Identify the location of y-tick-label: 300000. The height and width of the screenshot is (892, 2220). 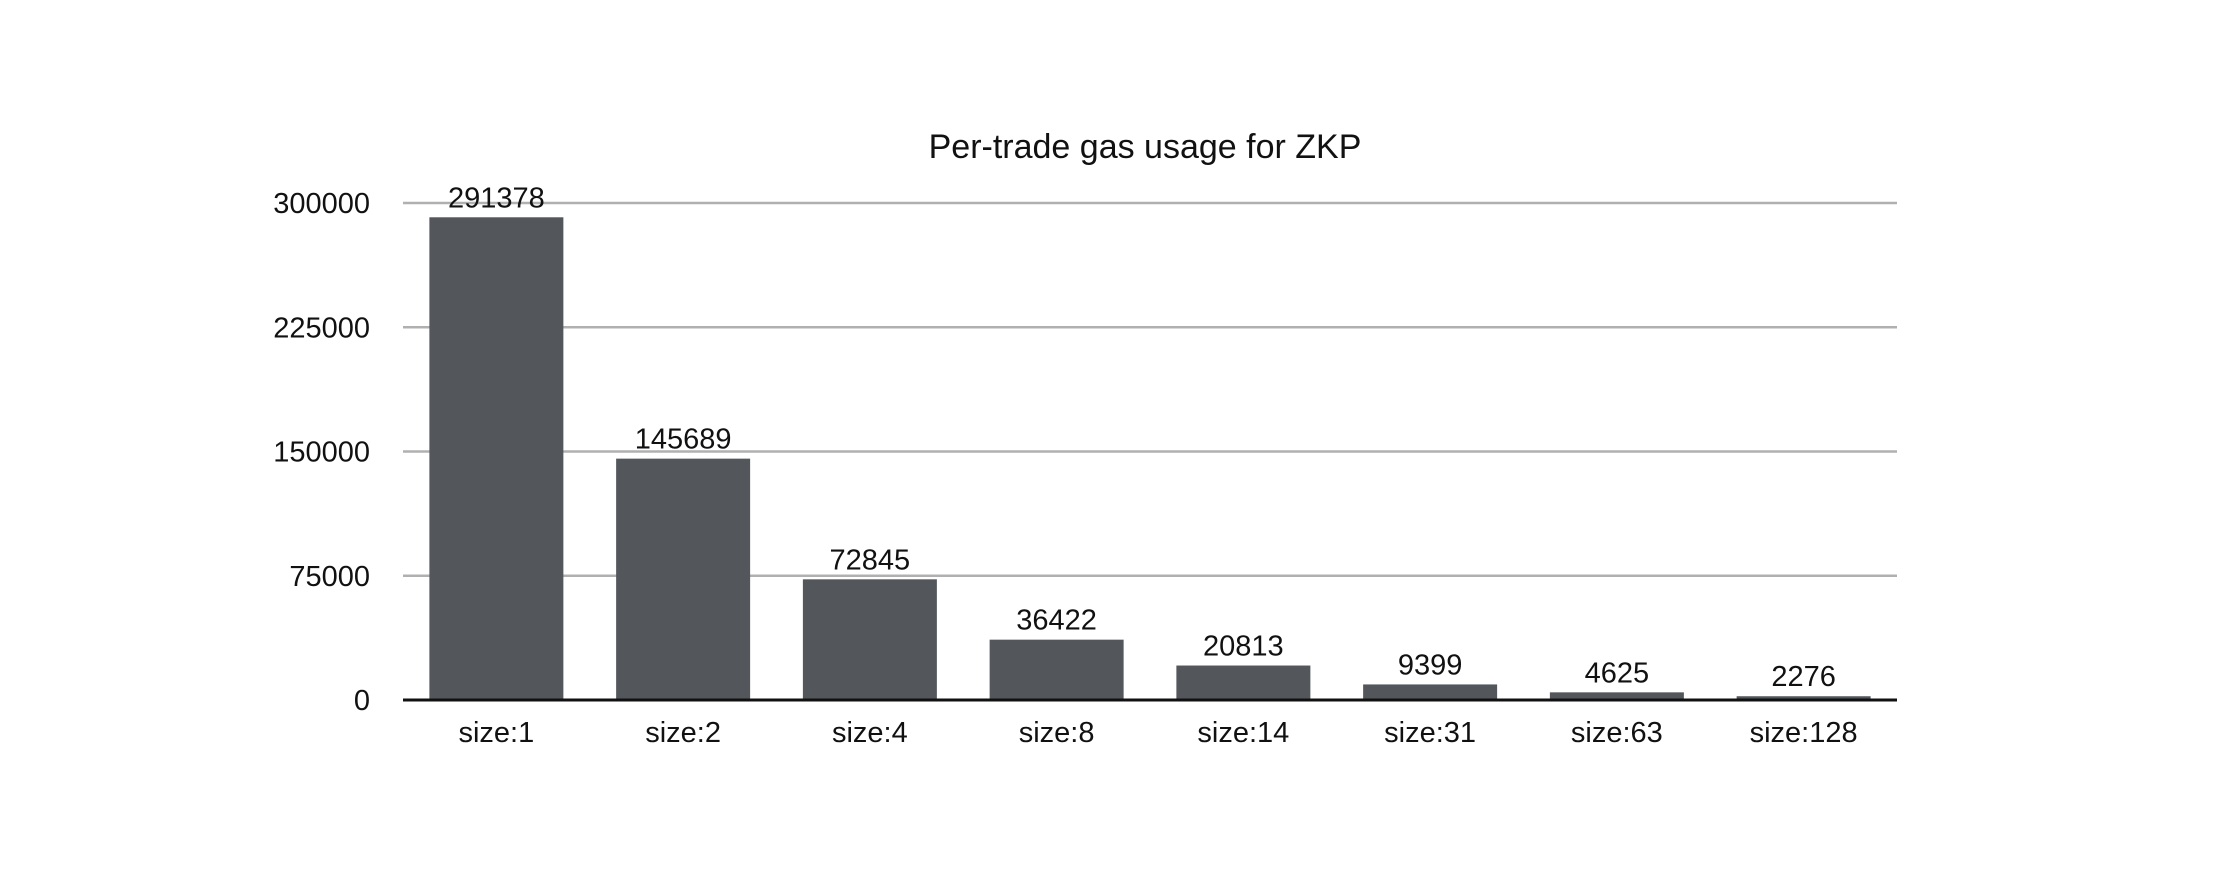
(321, 204).